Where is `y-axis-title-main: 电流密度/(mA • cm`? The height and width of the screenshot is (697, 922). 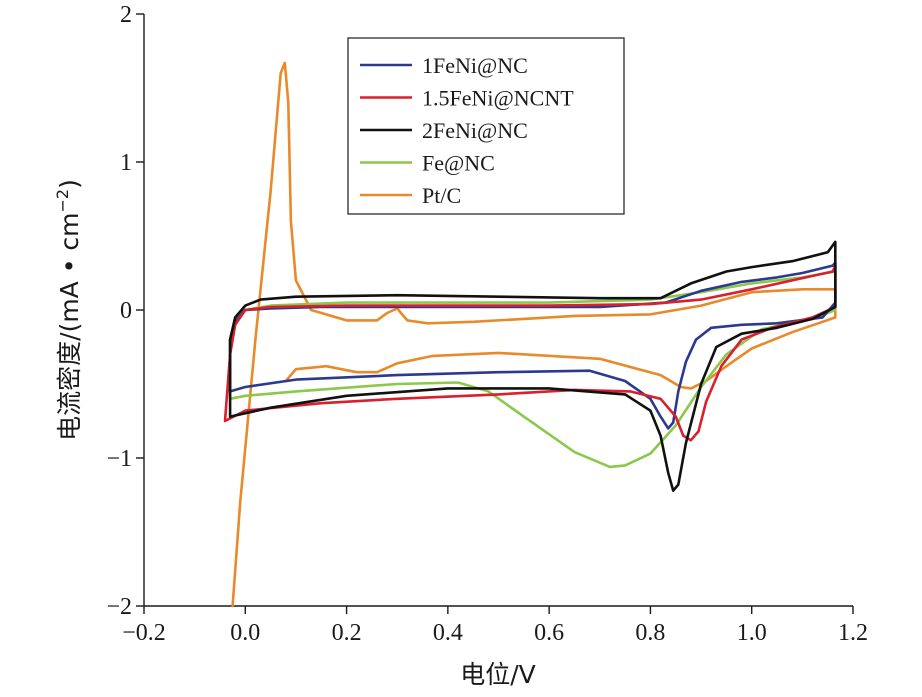
y-axis-title-main: 电流密度/(mA • cm is located at coordinates (69, 326).